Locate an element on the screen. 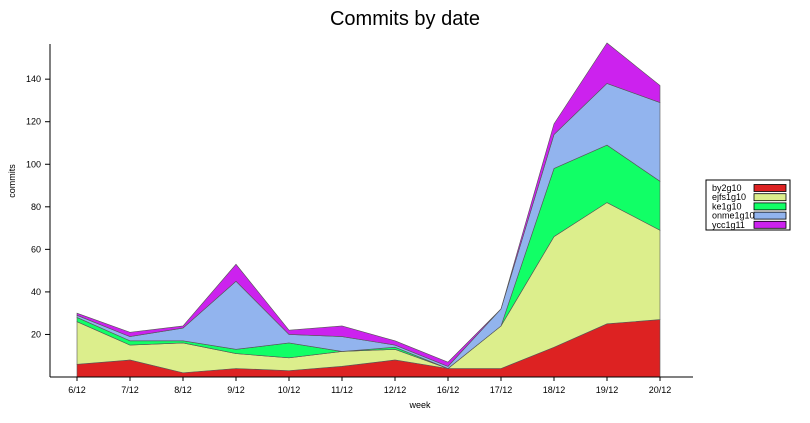 The width and height of the screenshot is (810, 423). x-tick-label: 10/12 is located at coordinates (289, 390).